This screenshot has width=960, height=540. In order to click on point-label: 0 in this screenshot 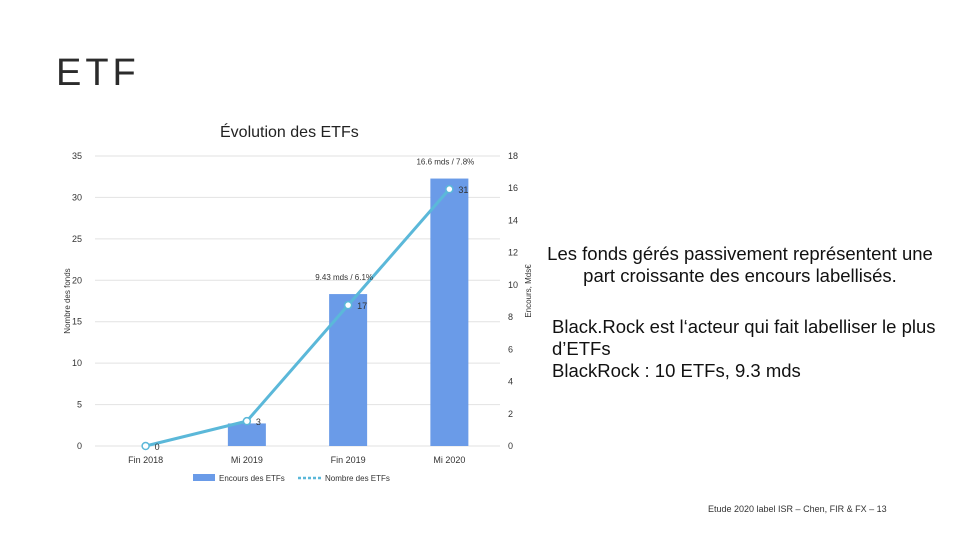, I will do `click(157, 447)`.